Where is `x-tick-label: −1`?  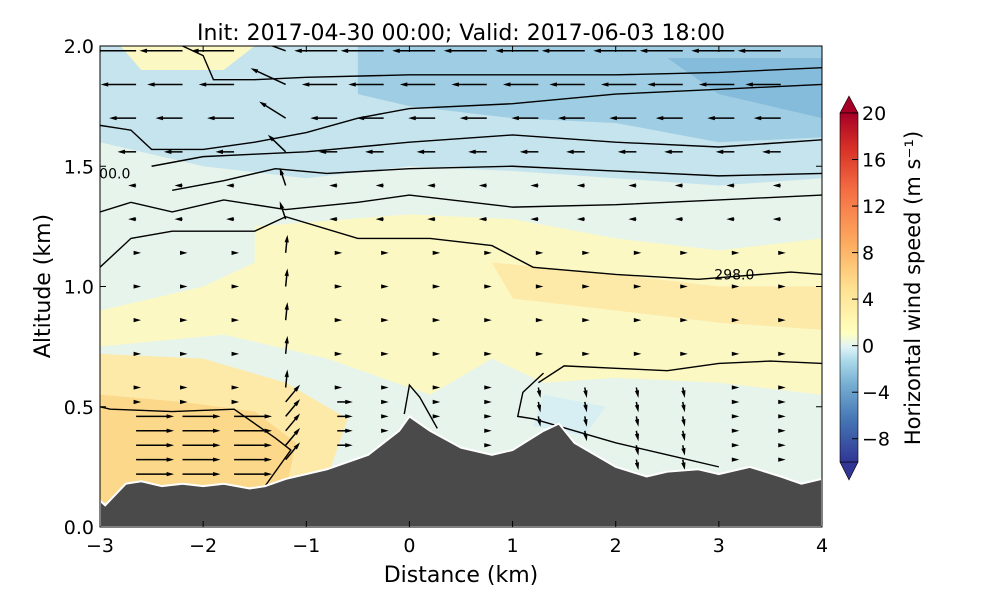 x-tick-label: −1 is located at coordinates (306, 546).